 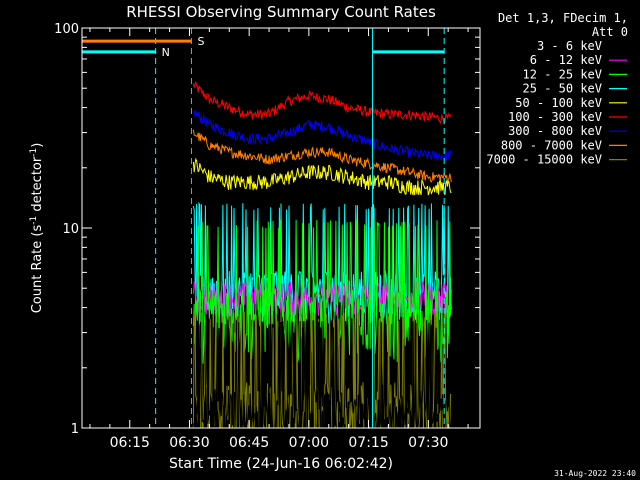 I want to click on y-tick-label: 1, so click(x=75, y=429).